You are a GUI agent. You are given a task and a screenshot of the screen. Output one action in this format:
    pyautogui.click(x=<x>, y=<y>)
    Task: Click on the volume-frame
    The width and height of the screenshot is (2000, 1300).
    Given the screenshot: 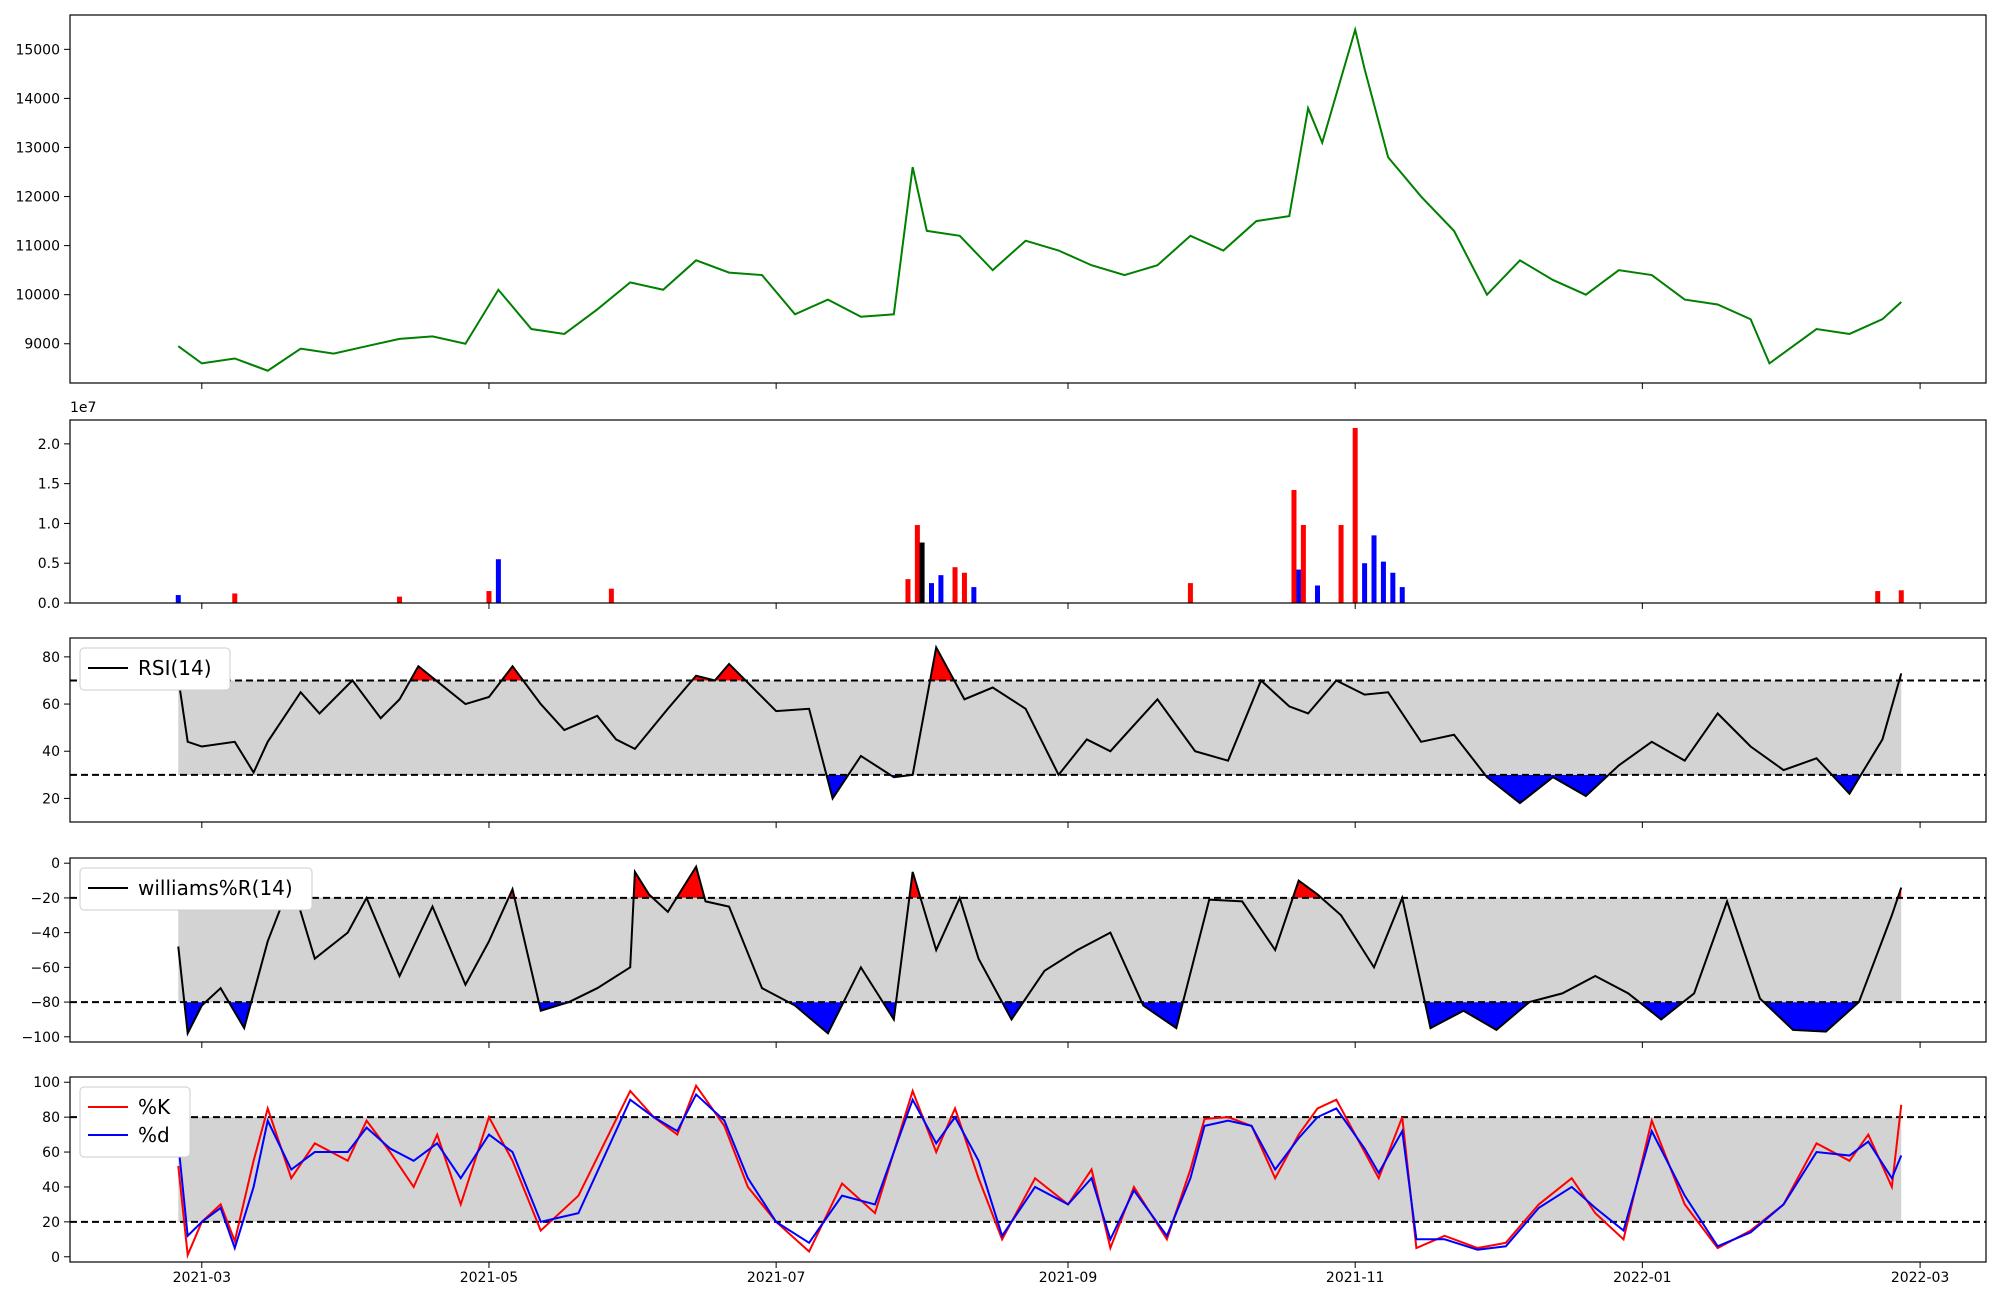 What is the action you would take?
    pyautogui.click(x=1028, y=511)
    